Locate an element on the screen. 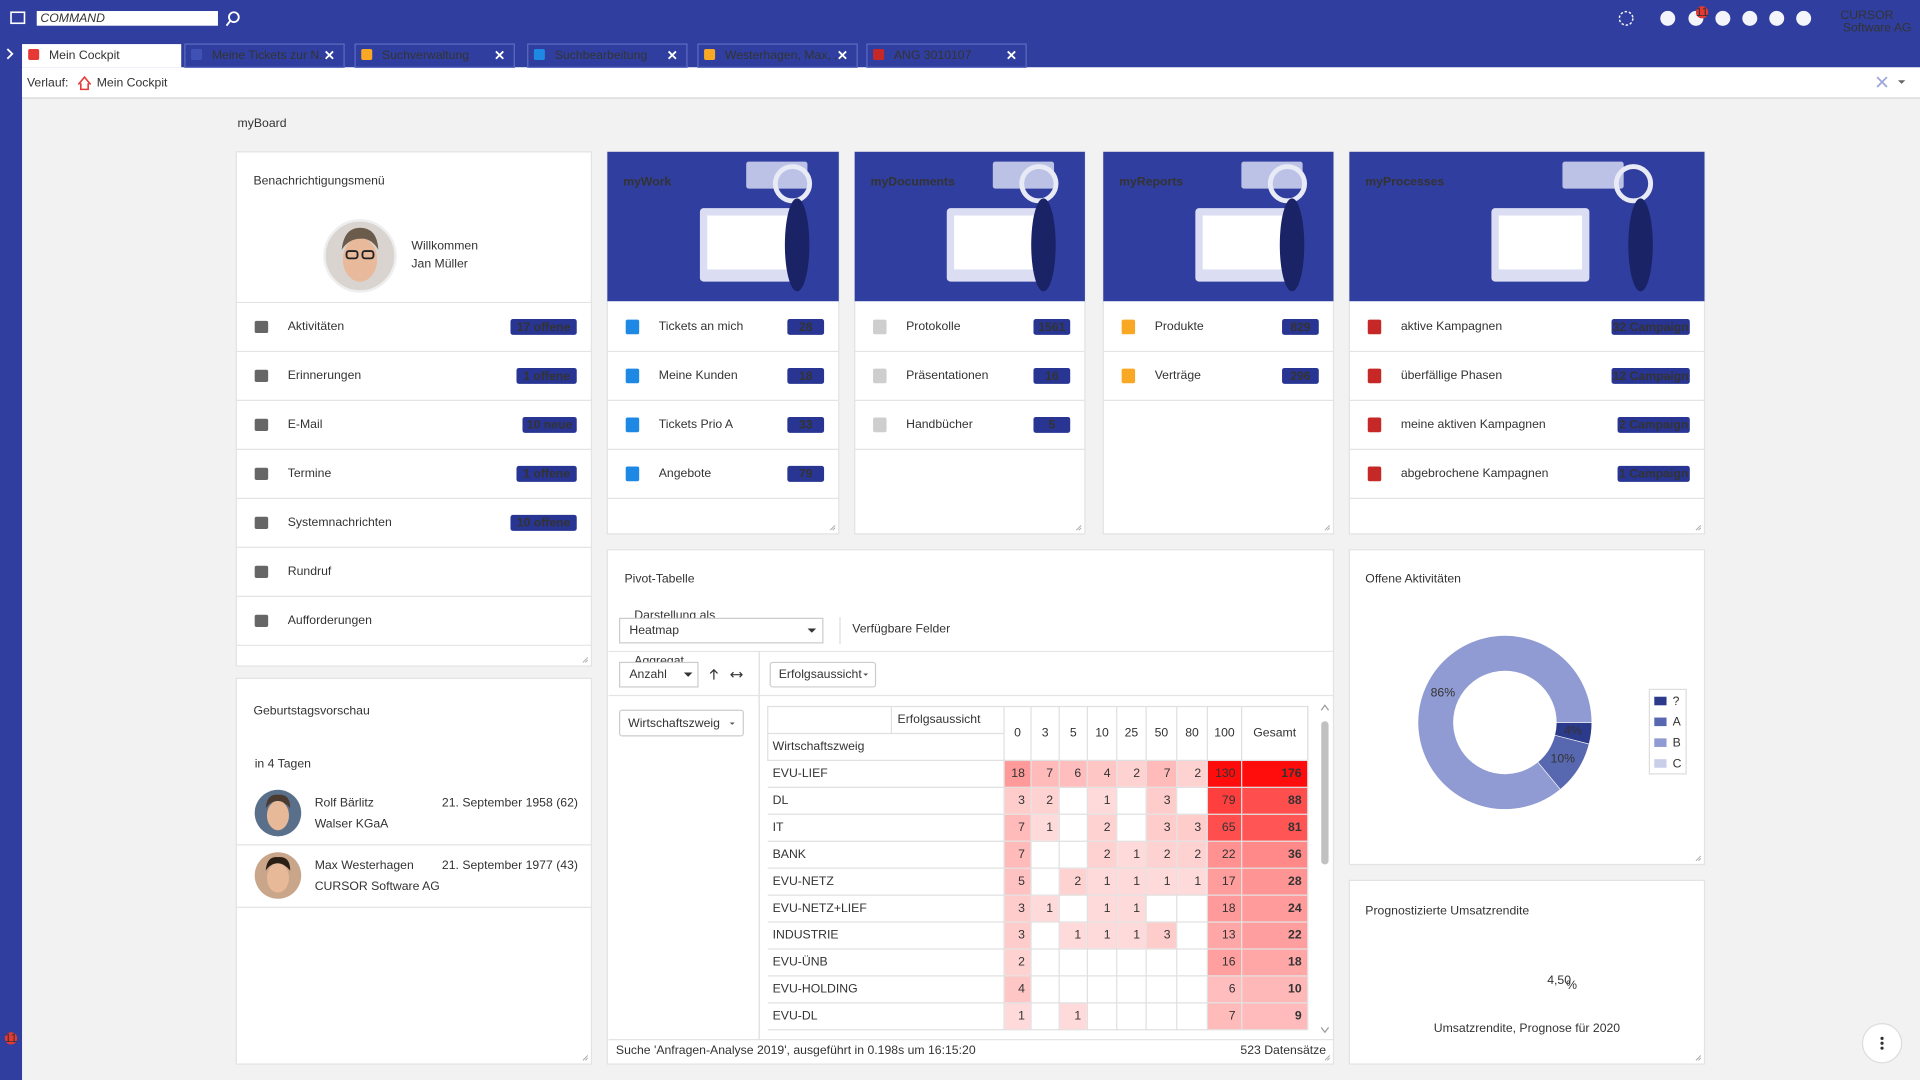 Image resolution: width=1920 pixels, height=1080 pixels. badge-text: 1561 is located at coordinates (1051, 327).